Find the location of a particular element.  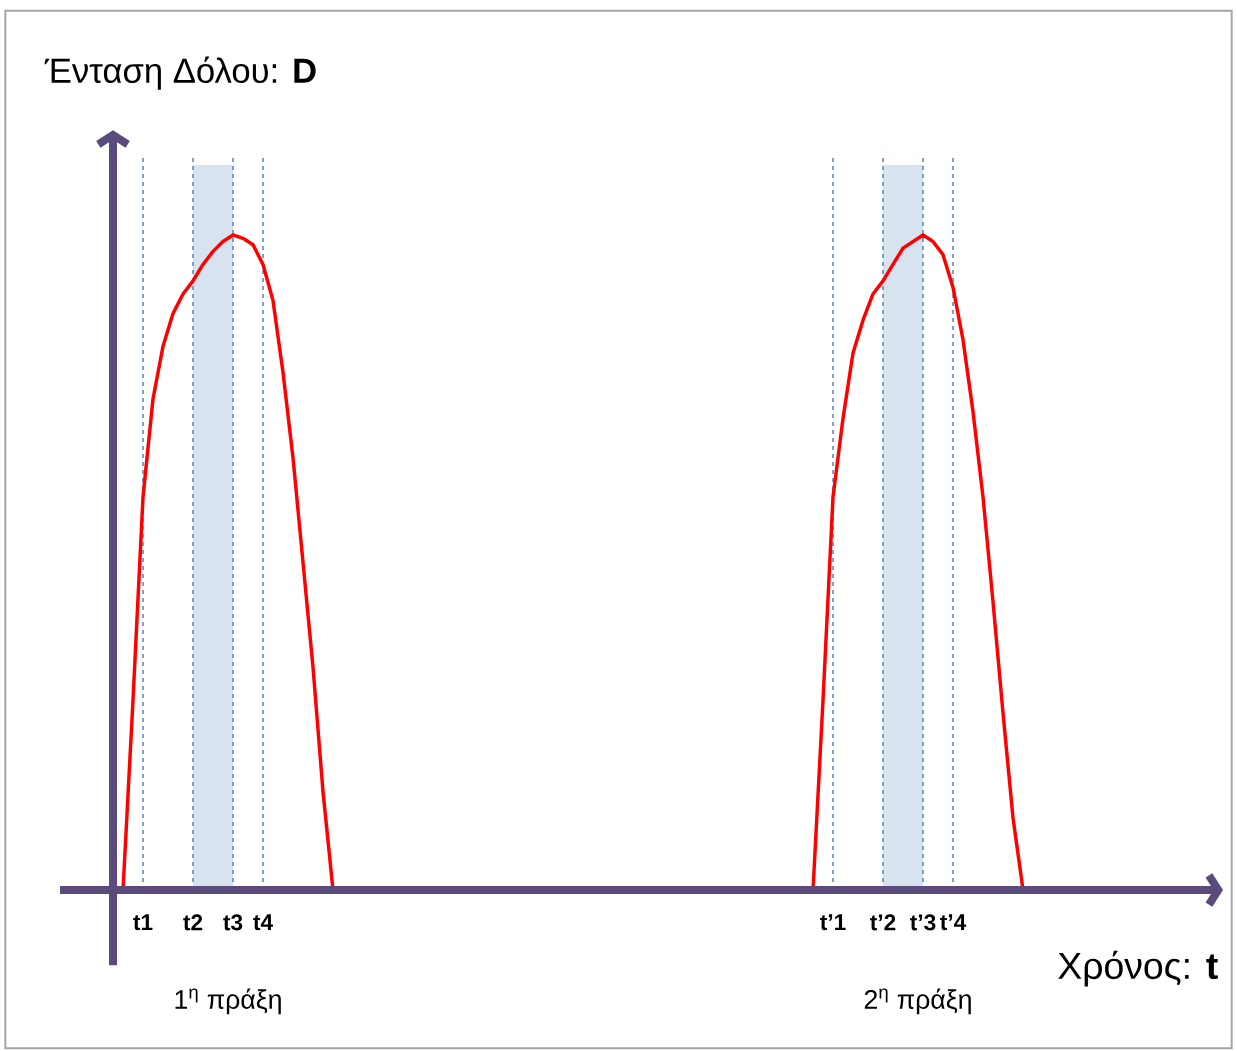

x-tick-label: t’4 is located at coordinates (953, 922).